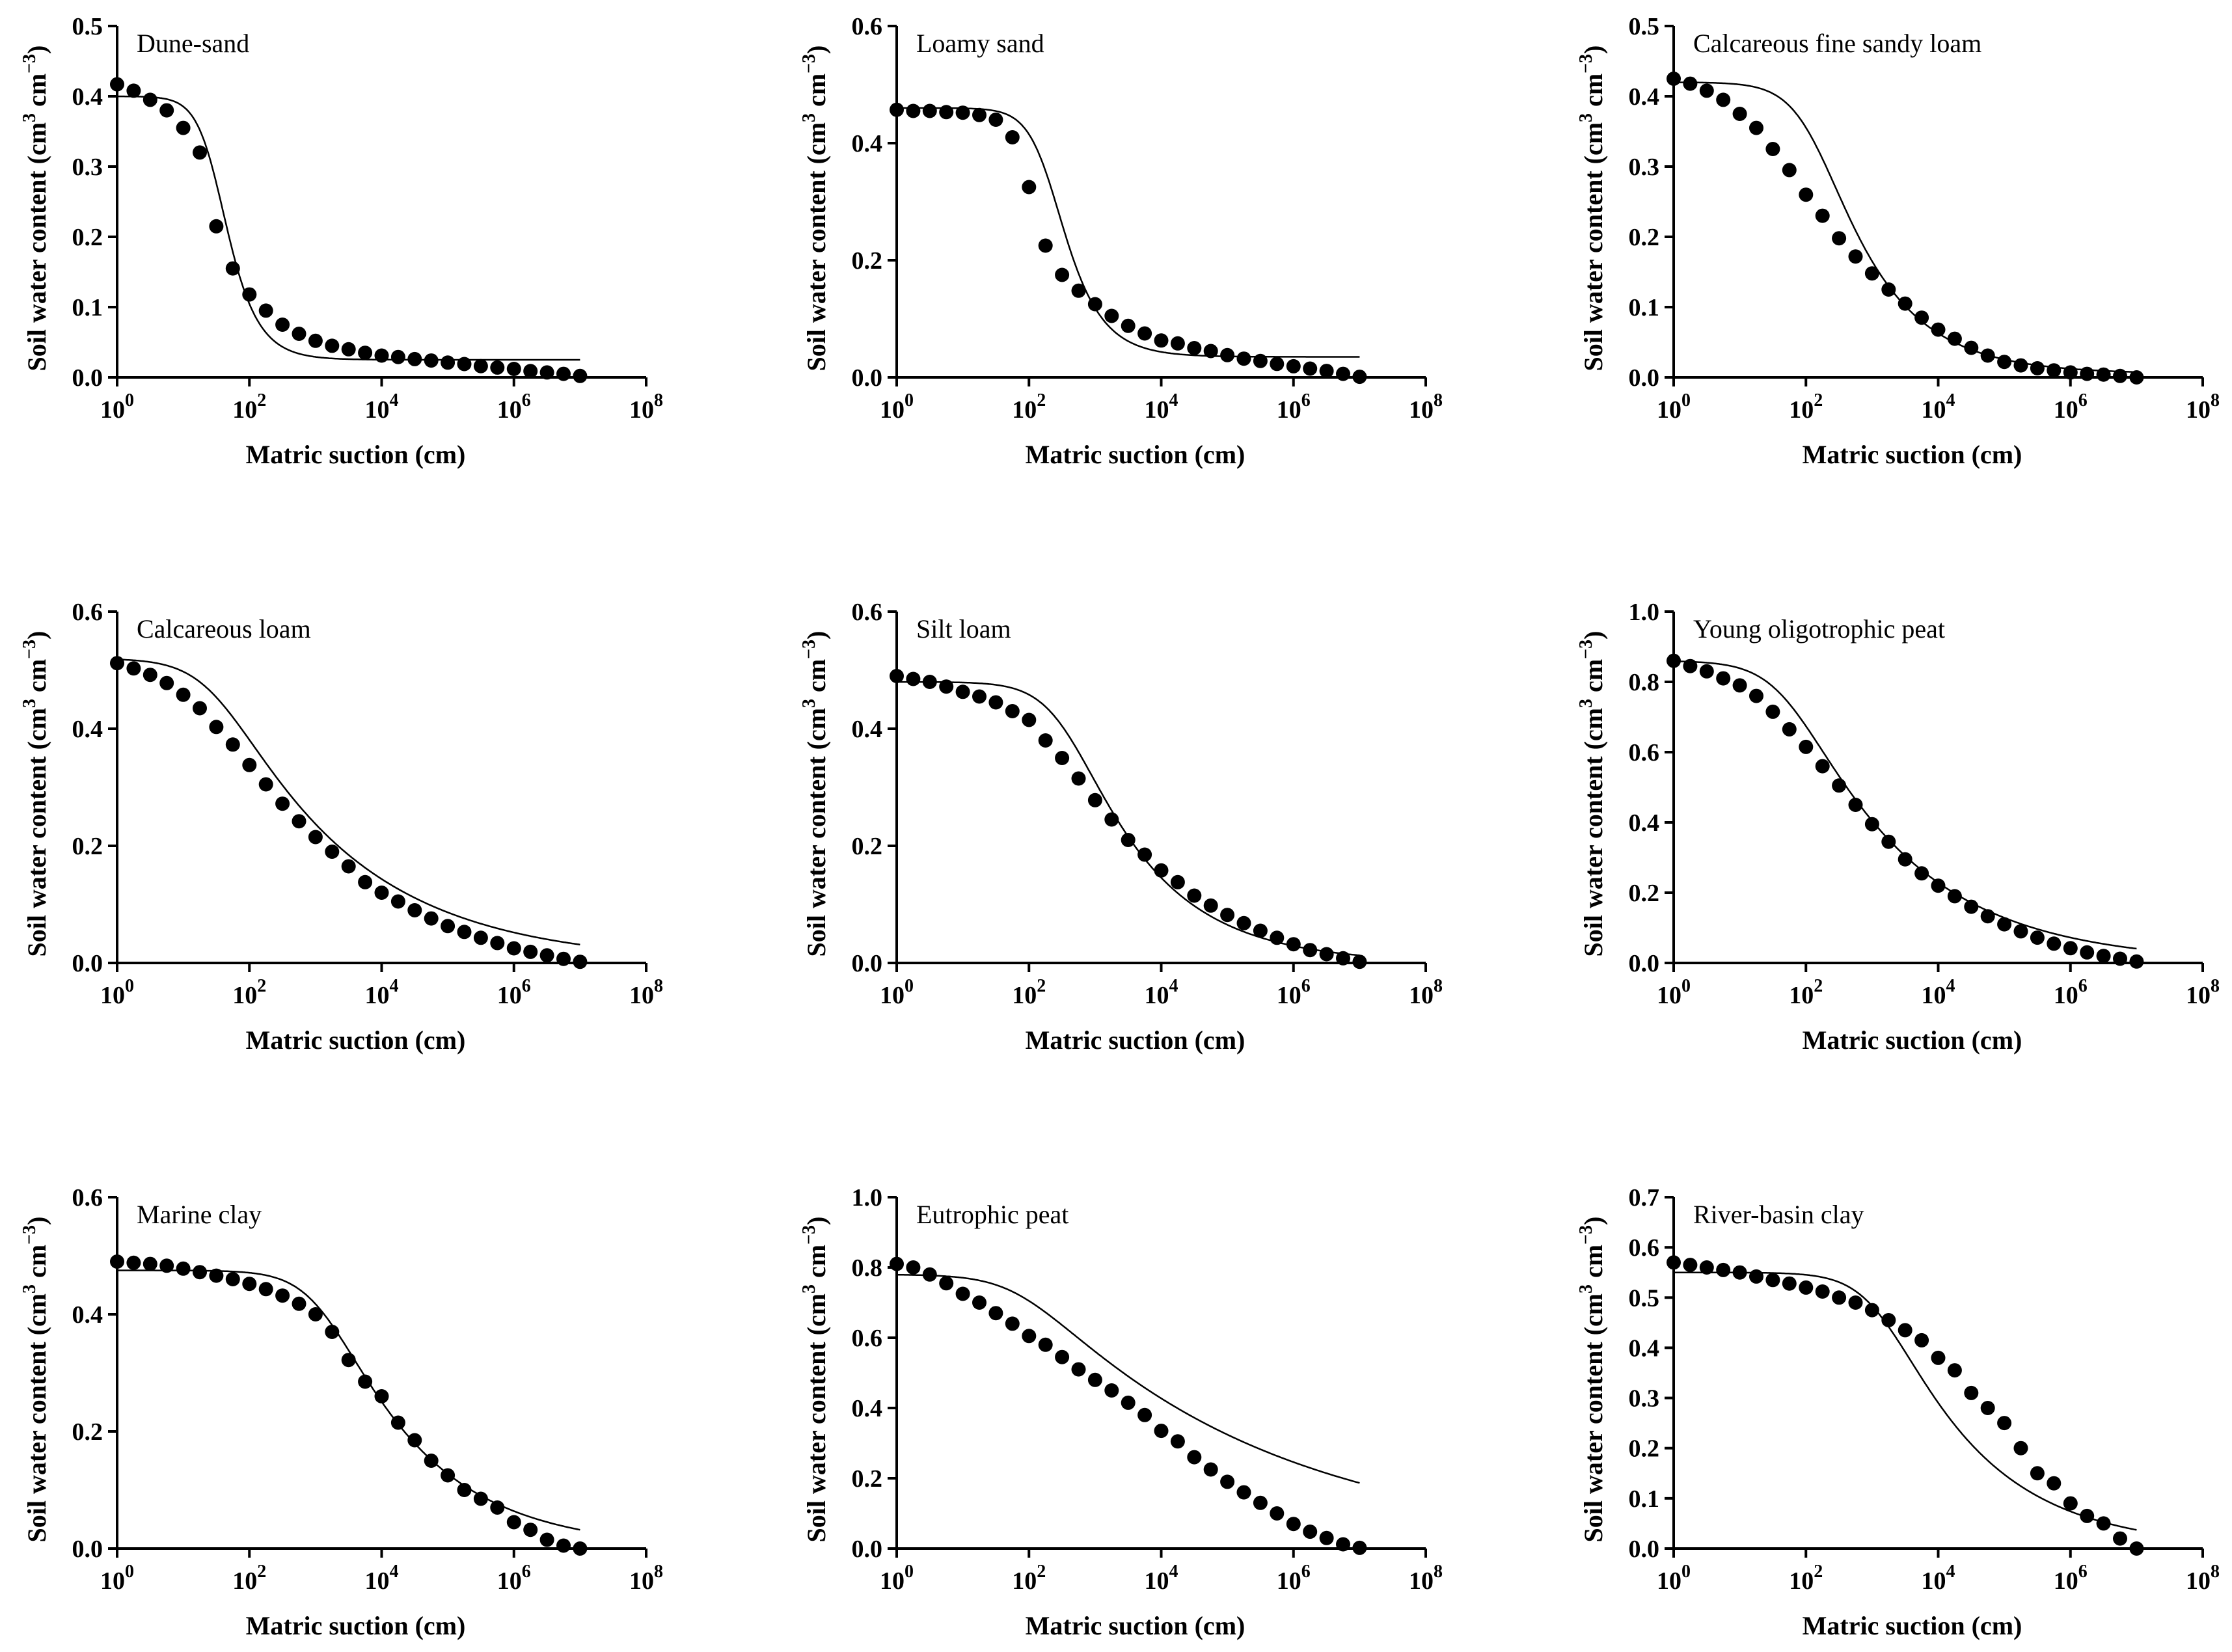  I want to click on chart-title: Eutrophic peat, so click(992, 1214).